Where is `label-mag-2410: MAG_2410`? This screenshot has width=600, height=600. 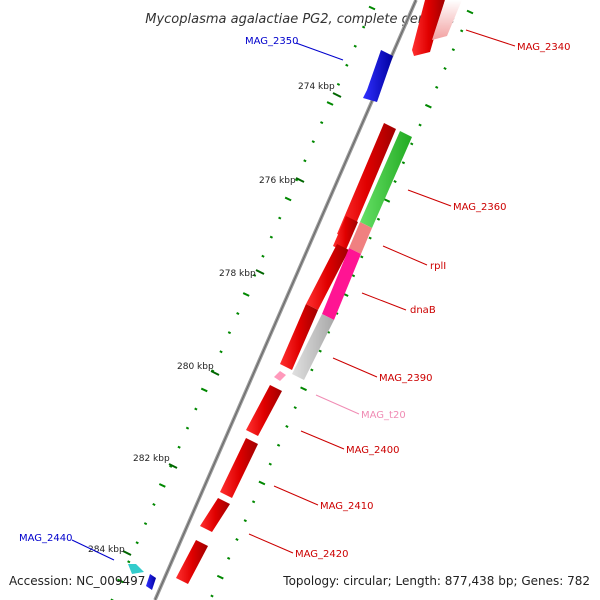
label-mag-2410: MAG_2410 is located at coordinates (347, 506).